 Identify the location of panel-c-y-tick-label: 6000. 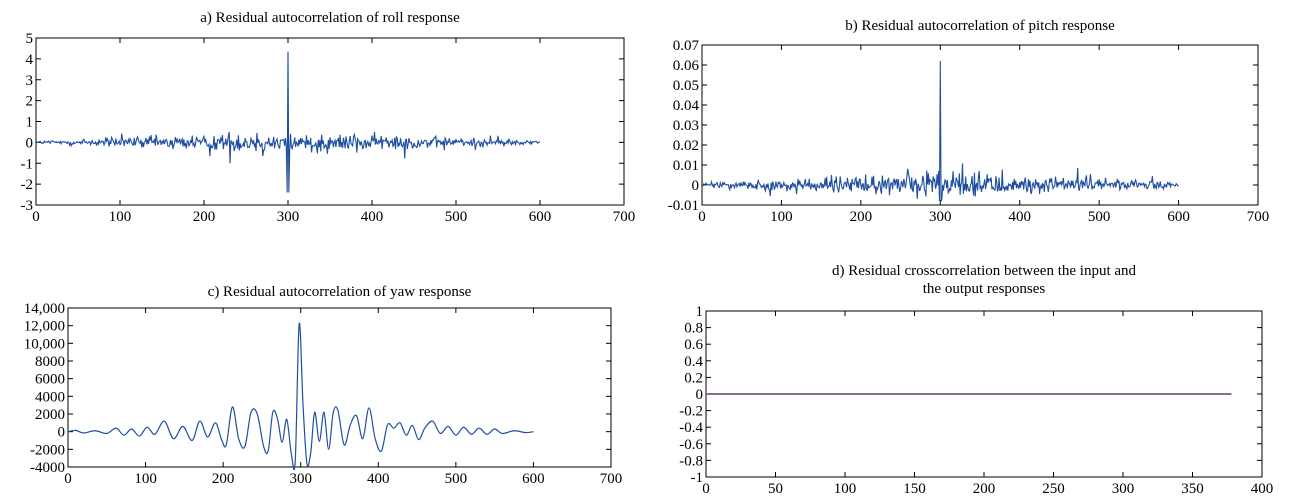
(50, 380).